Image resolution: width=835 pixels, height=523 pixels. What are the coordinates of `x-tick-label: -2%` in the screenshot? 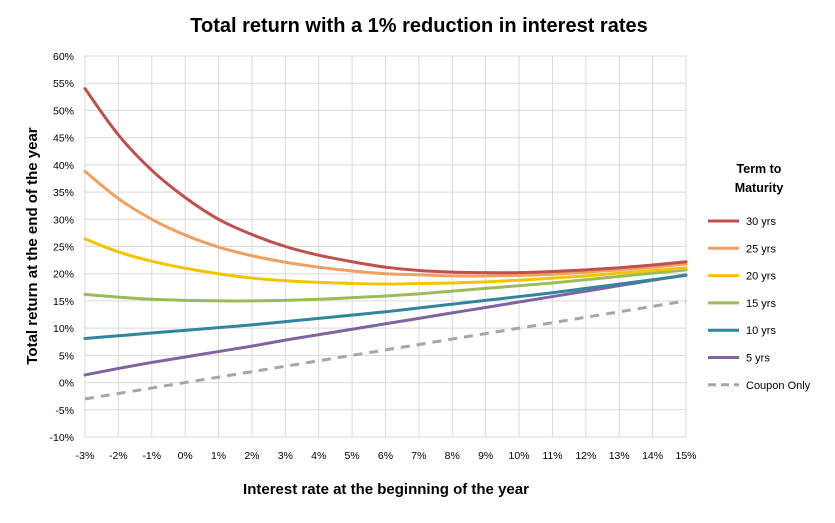 It's located at (118, 456).